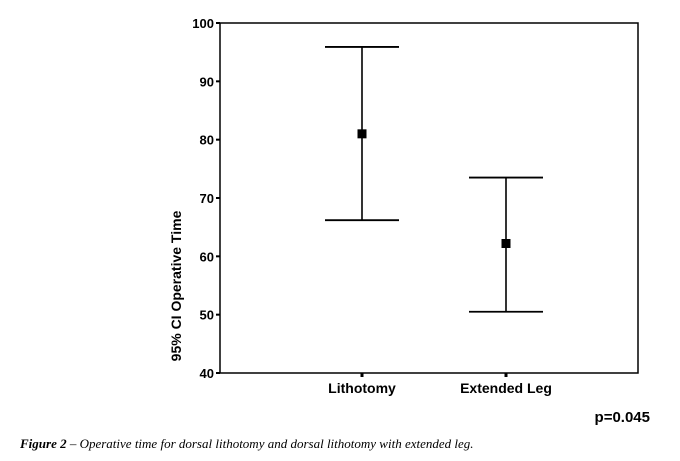 Image resolution: width=680 pixels, height=461 pixels. What do you see at coordinates (207, 373) in the screenshot?
I see `y-tick-label: 40` at bounding box center [207, 373].